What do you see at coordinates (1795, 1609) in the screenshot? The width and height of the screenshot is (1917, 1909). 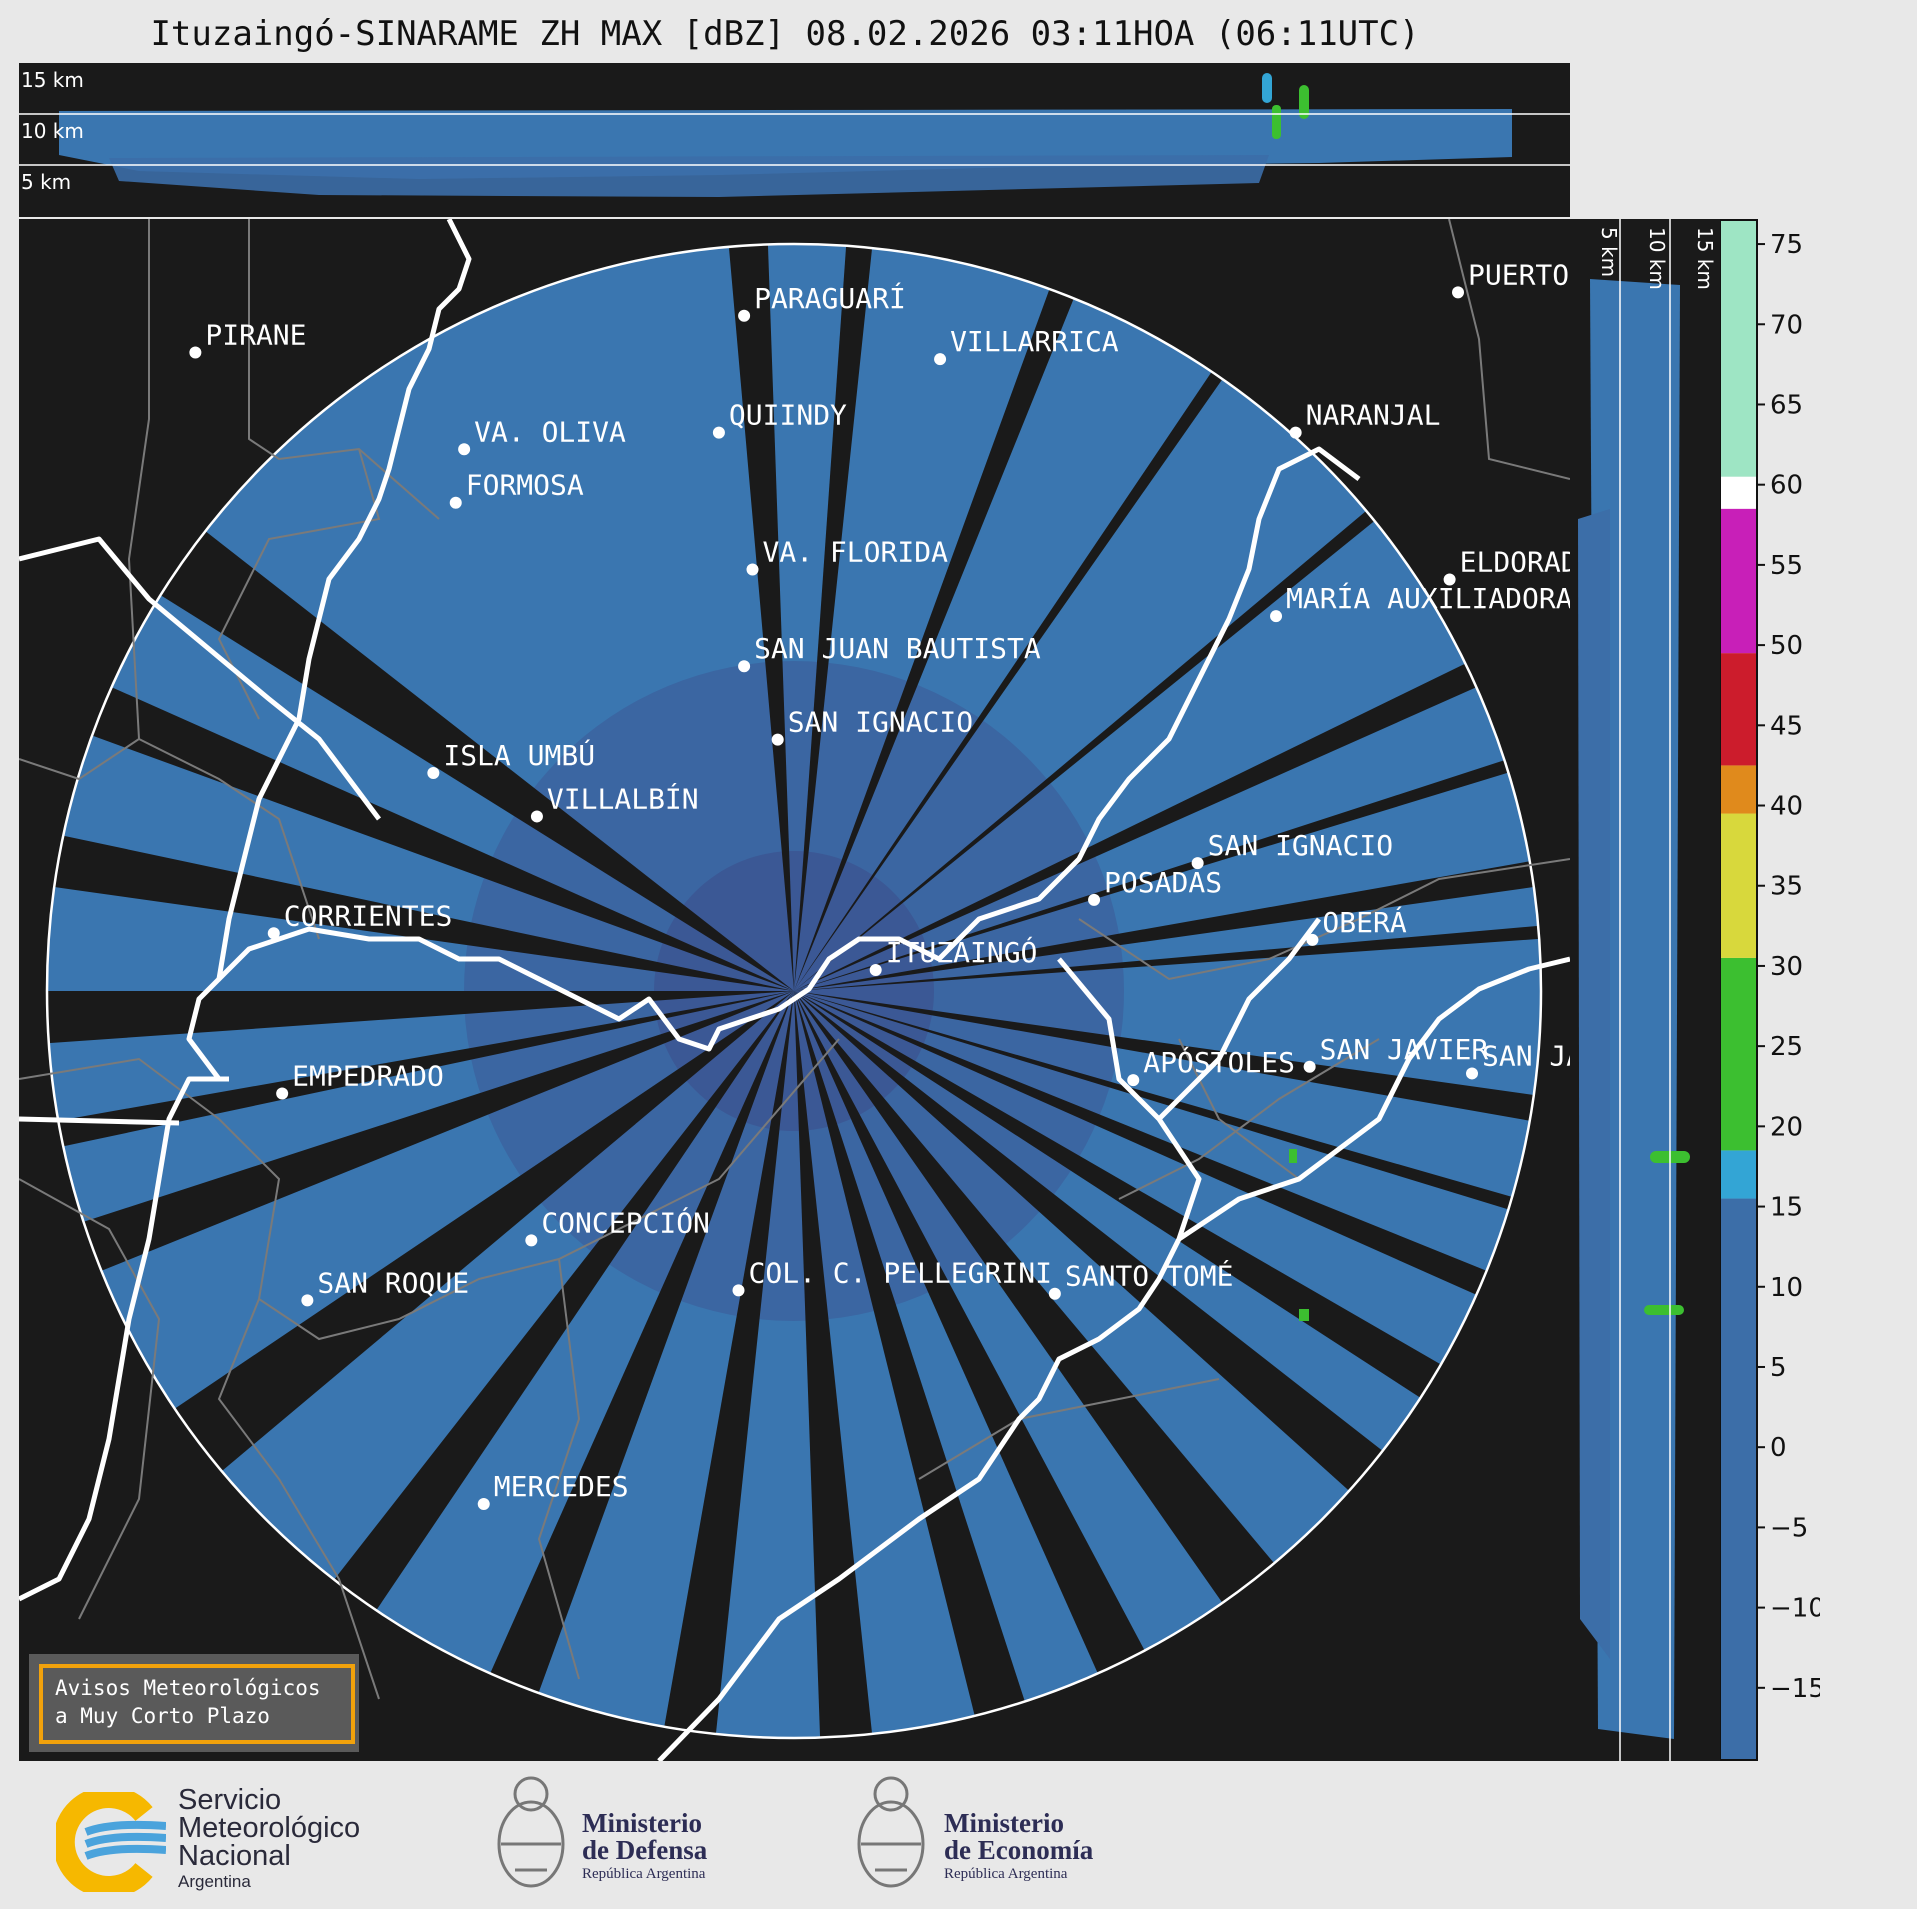 I see `colorbar-tick-label-17: −10` at bounding box center [1795, 1609].